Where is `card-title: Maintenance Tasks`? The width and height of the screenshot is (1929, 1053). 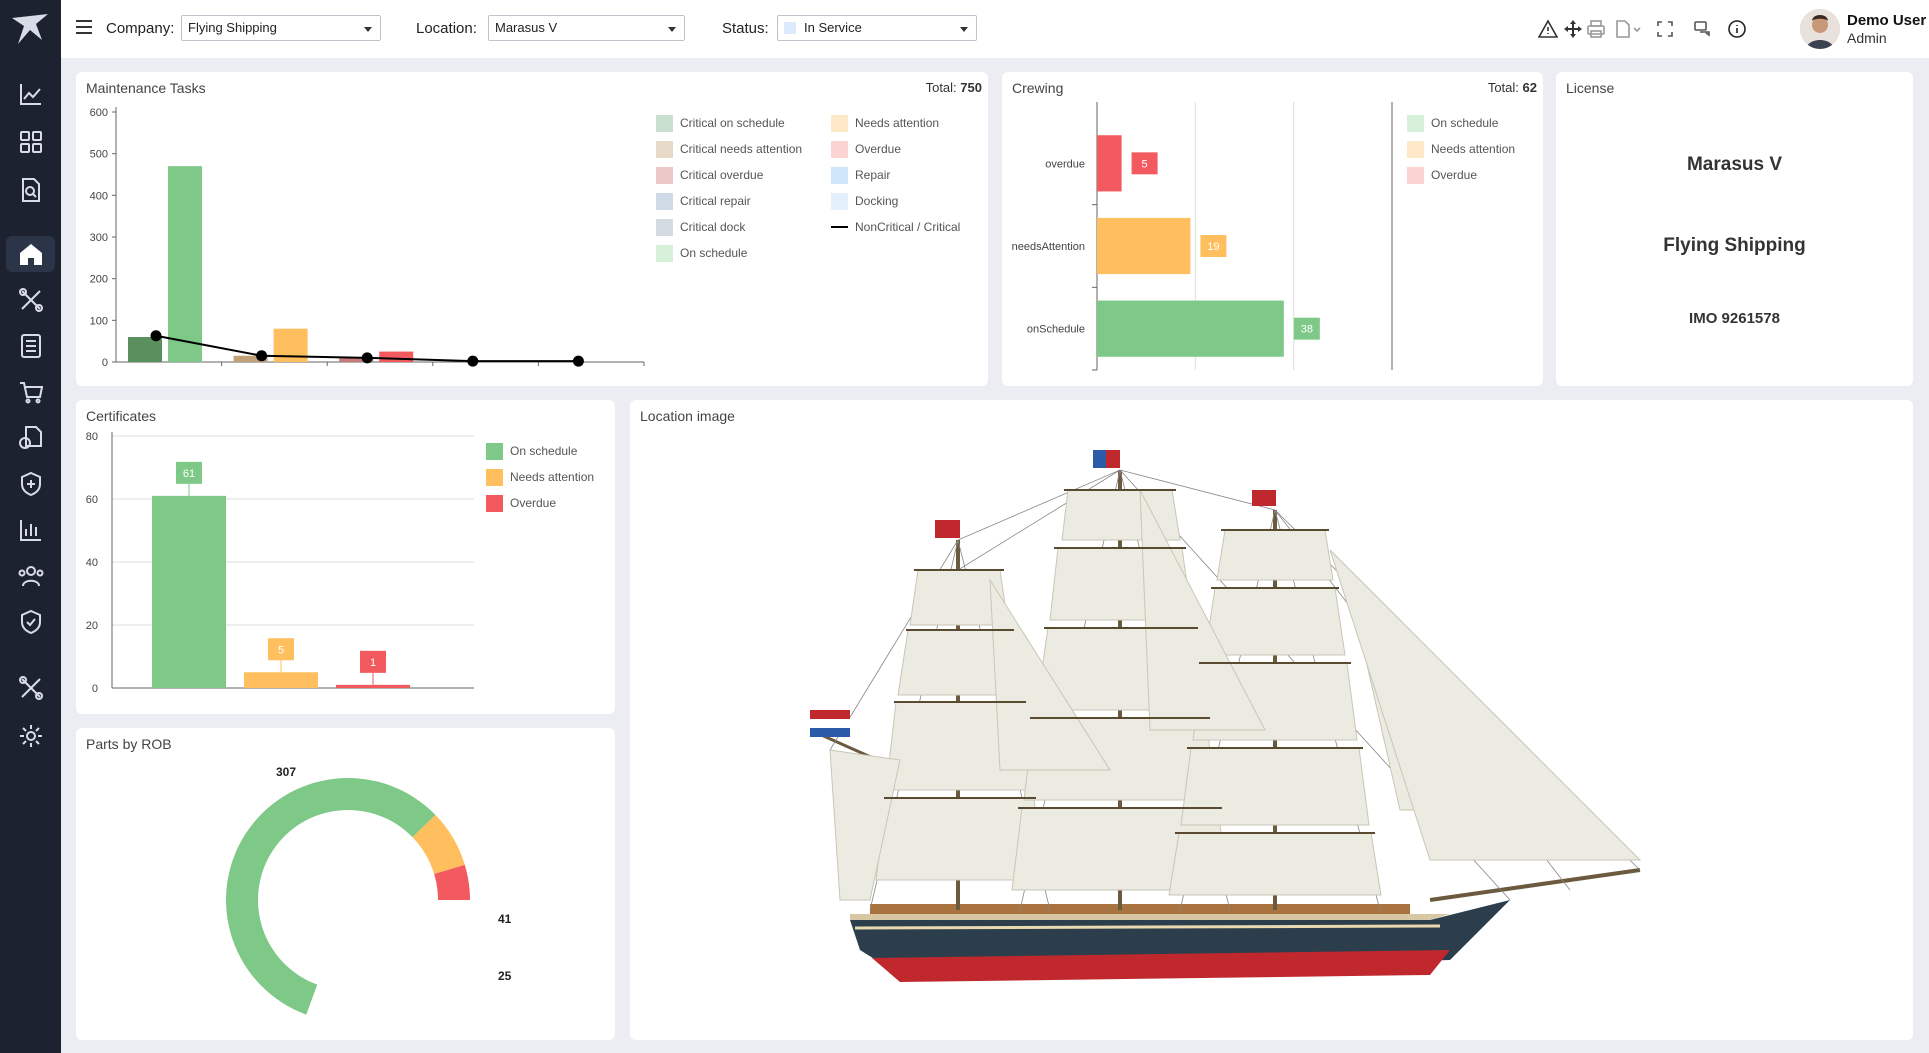 card-title: Maintenance Tasks is located at coordinates (146, 88).